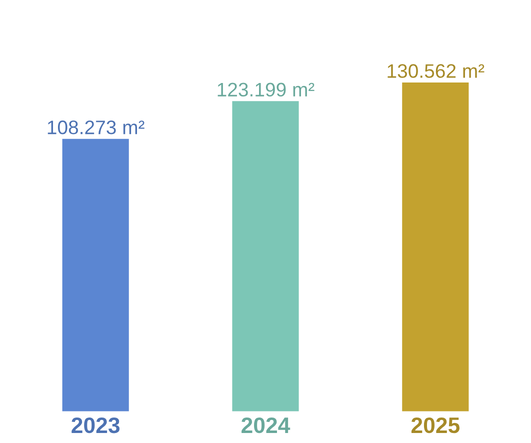 Image resolution: width=531 pixels, height=443 pixels. What do you see at coordinates (266, 425) in the screenshot?
I see `x-tick-label: 2024` at bounding box center [266, 425].